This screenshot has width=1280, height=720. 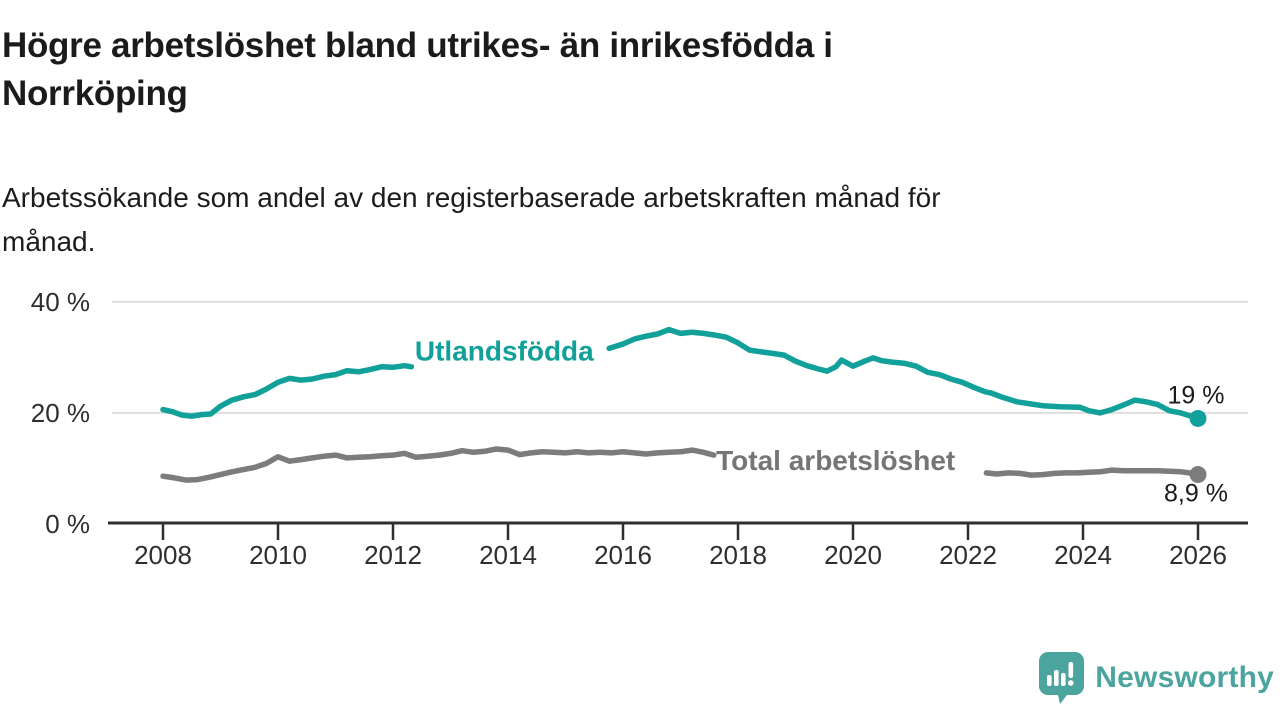 I want to click on x-tick-label-2020: 2020, so click(x=853, y=555).